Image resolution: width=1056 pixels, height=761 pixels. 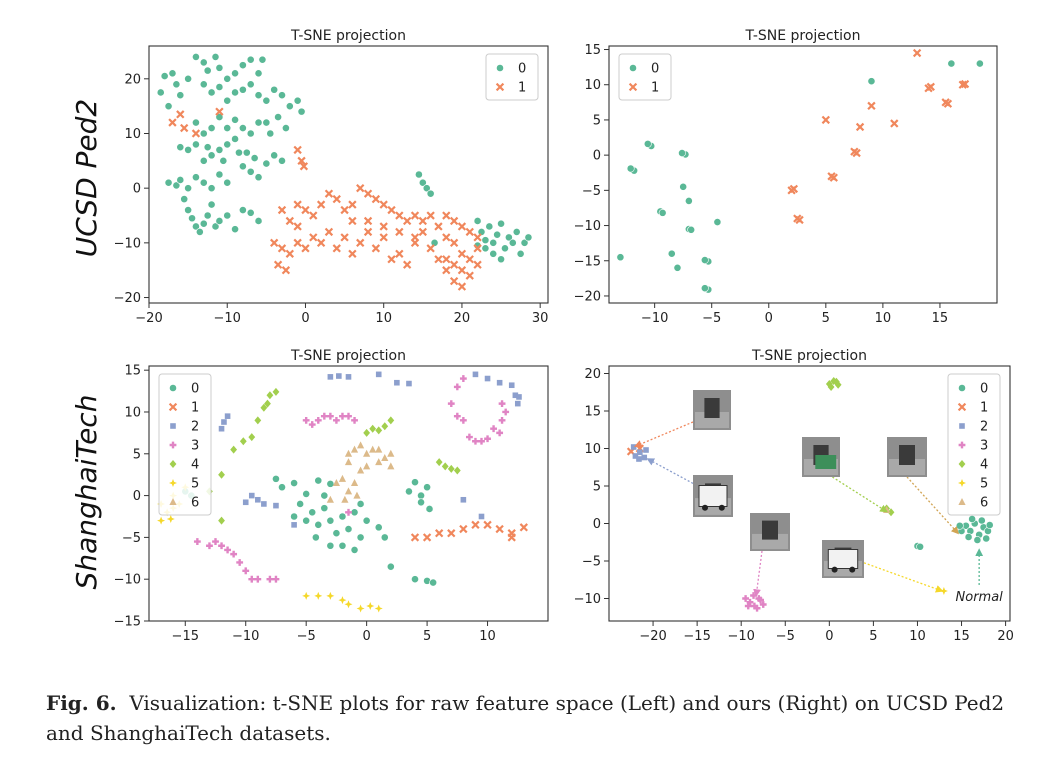 I want to click on x-tick-label: −10, so click(x=654, y=318).